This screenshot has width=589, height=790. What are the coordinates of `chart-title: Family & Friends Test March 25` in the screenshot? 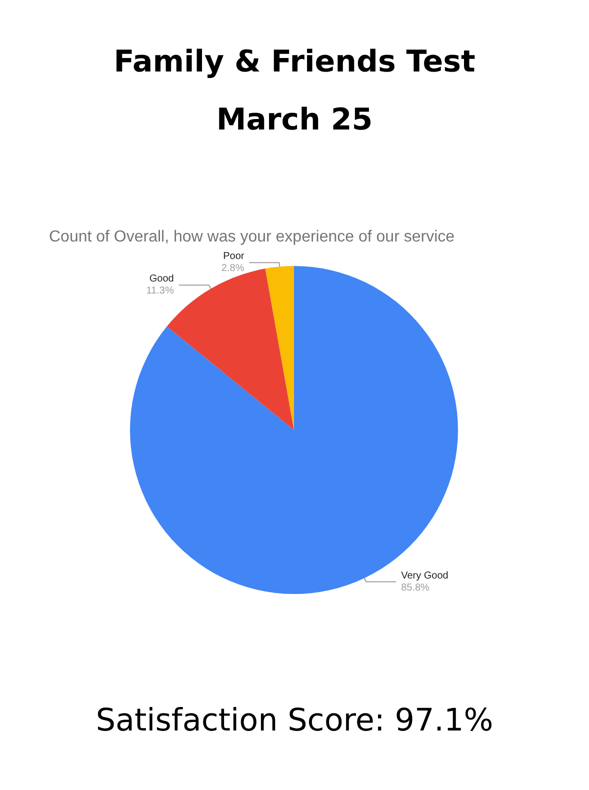 It's located at (295, 91).